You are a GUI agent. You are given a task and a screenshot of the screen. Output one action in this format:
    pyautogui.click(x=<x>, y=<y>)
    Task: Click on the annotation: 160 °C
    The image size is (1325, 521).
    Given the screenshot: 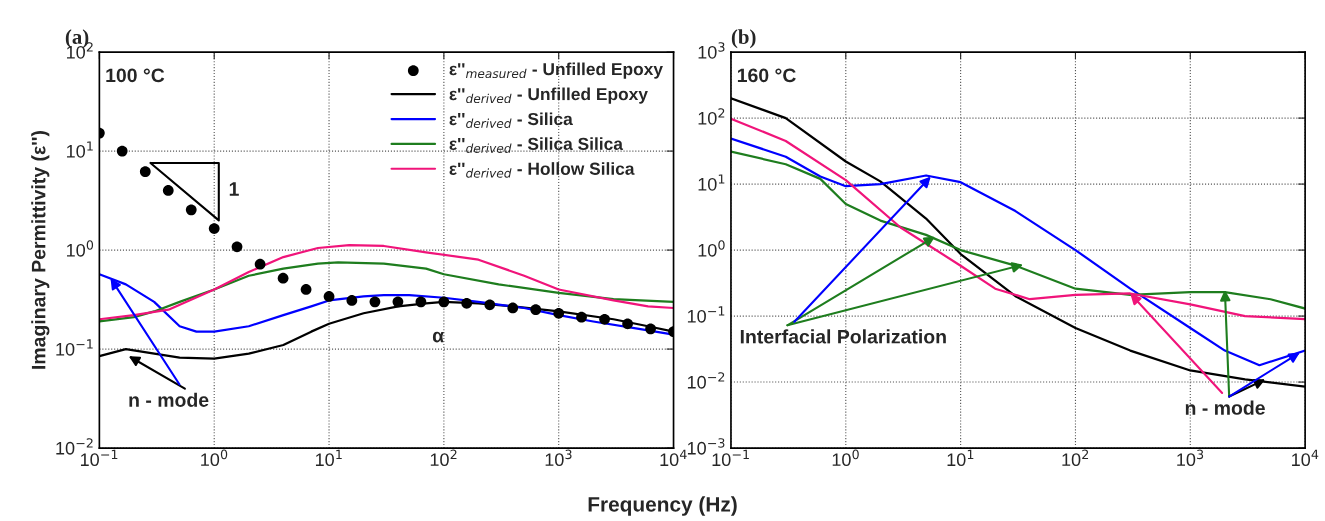 What is the action you would take?
    pyautogui.click(x=766, y=75)
    